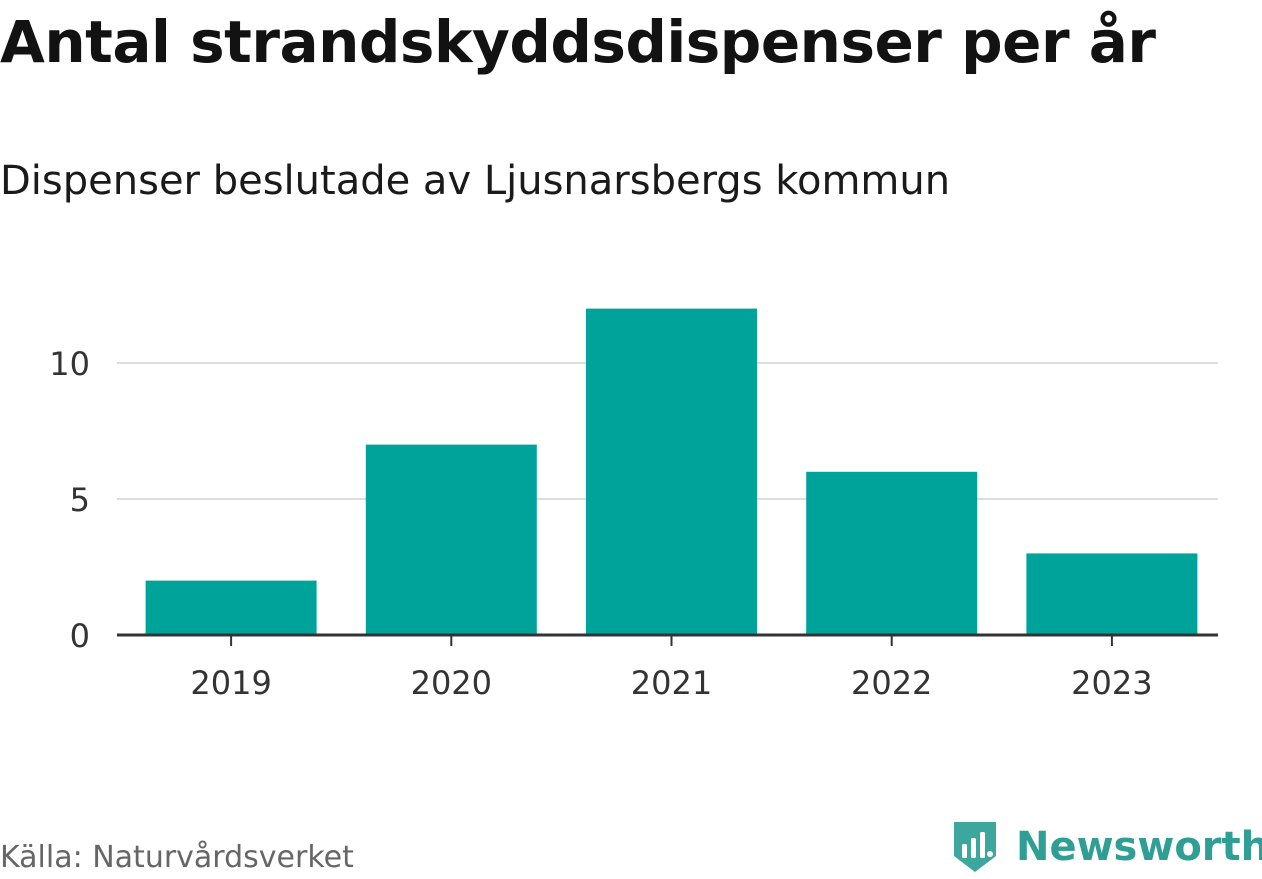 This screenshot has width=1262, height=879. Describe the element at coordinates (1112, 594) in the screenshot. I see `bar-2023` at that location.